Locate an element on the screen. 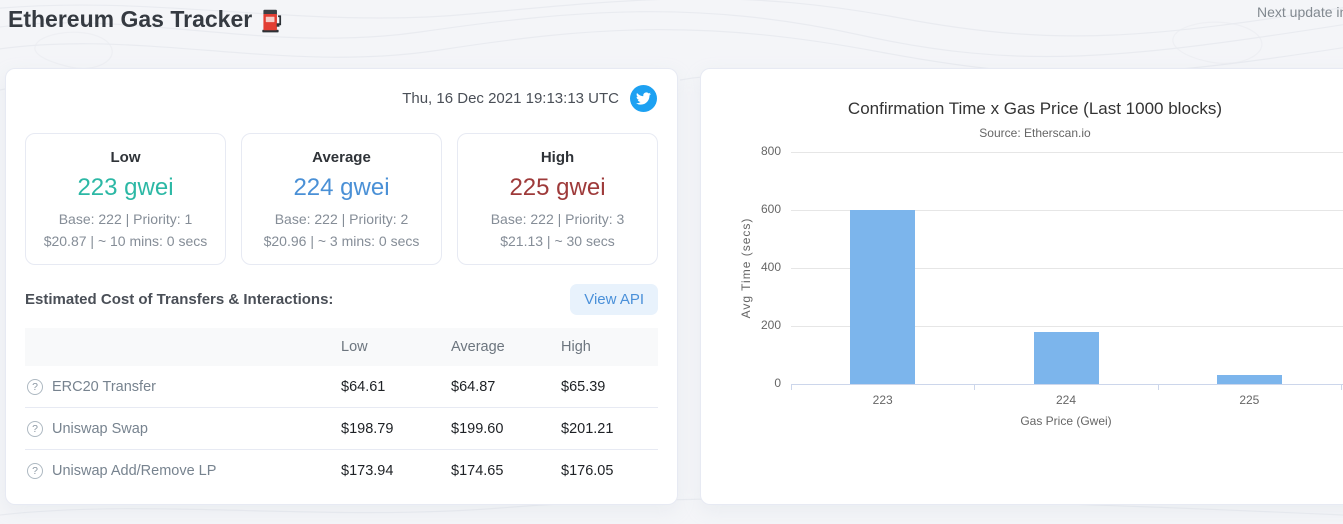 This screenshot has width=1343, height=524. gas-card-base-priority: Base: 222 | Priority: 2 is located at coordinates (341, 219).